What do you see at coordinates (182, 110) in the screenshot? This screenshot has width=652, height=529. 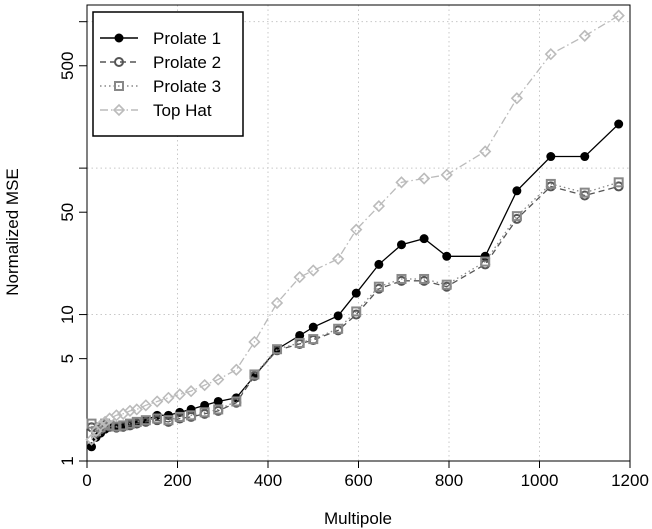 I see `legend-label: Top Hat` at bounding box center [182, 110].